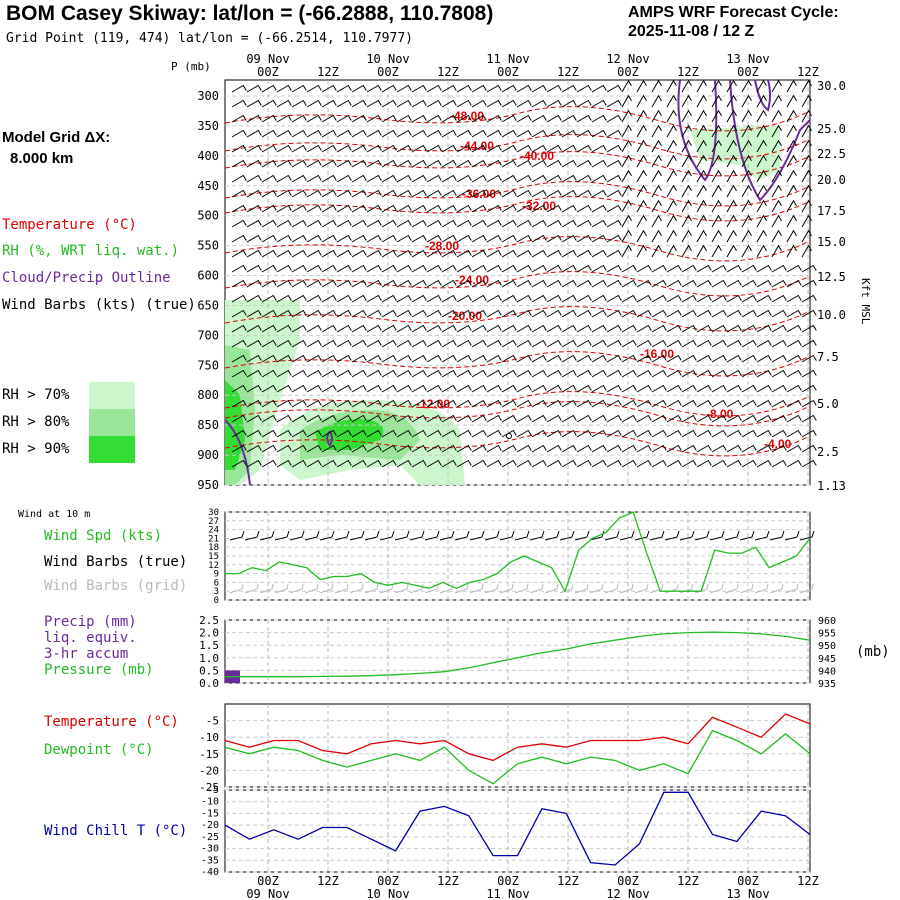 This screenshot has height=900, width=900. I want to click on legend-temperature: Temperature (°C), so click(69, 225).